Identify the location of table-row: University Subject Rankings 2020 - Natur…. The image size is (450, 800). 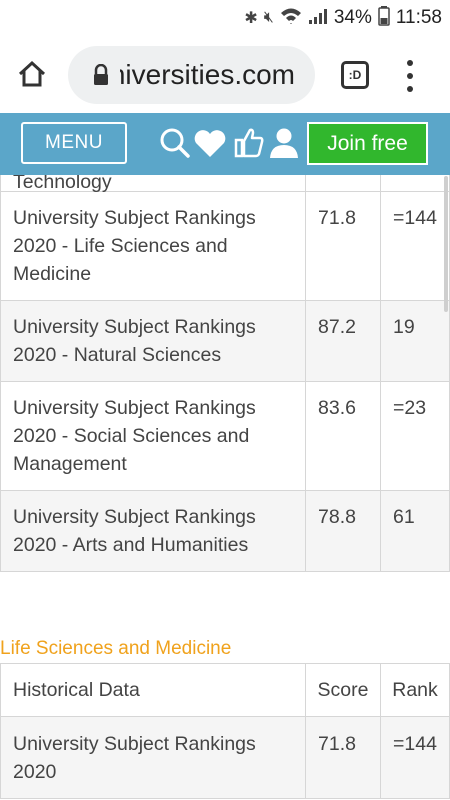
(225, 341).